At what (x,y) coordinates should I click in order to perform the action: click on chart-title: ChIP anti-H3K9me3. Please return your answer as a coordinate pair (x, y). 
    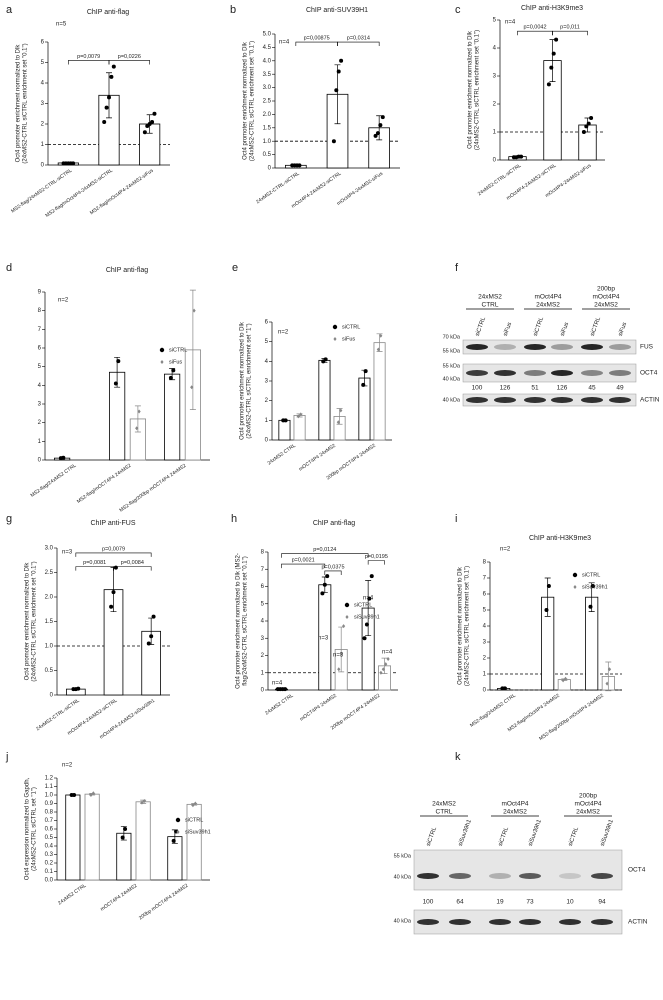
    Looking at the image, I should click on (552, 8).